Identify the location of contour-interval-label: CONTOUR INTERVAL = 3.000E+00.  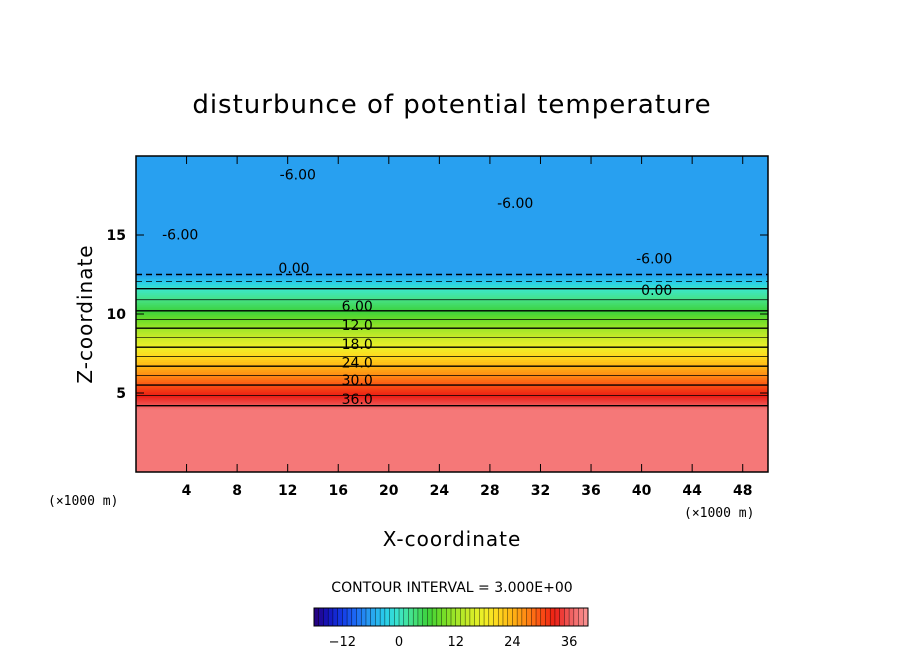
(451, 588).